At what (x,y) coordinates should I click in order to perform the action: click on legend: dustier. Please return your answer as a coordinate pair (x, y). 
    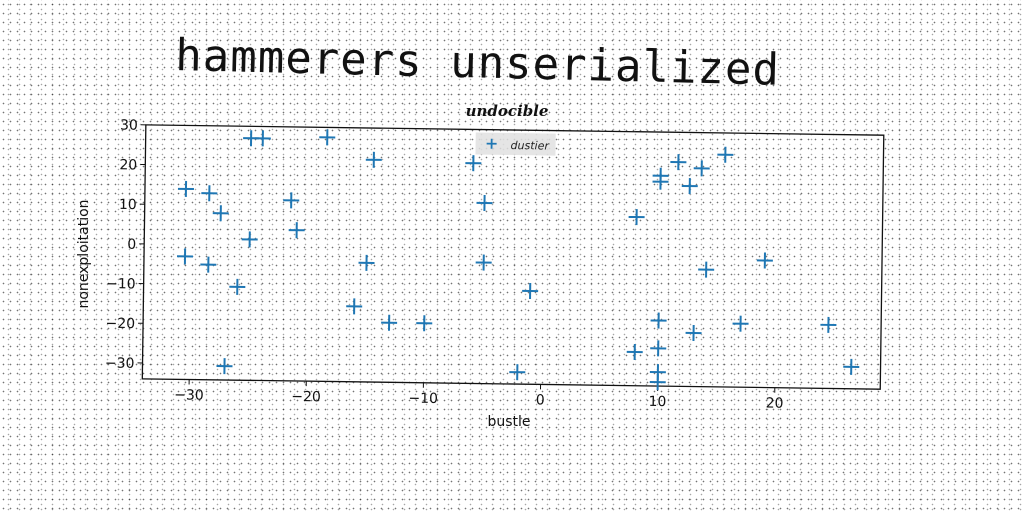
    Looking at the image, I should click on (515, 144).